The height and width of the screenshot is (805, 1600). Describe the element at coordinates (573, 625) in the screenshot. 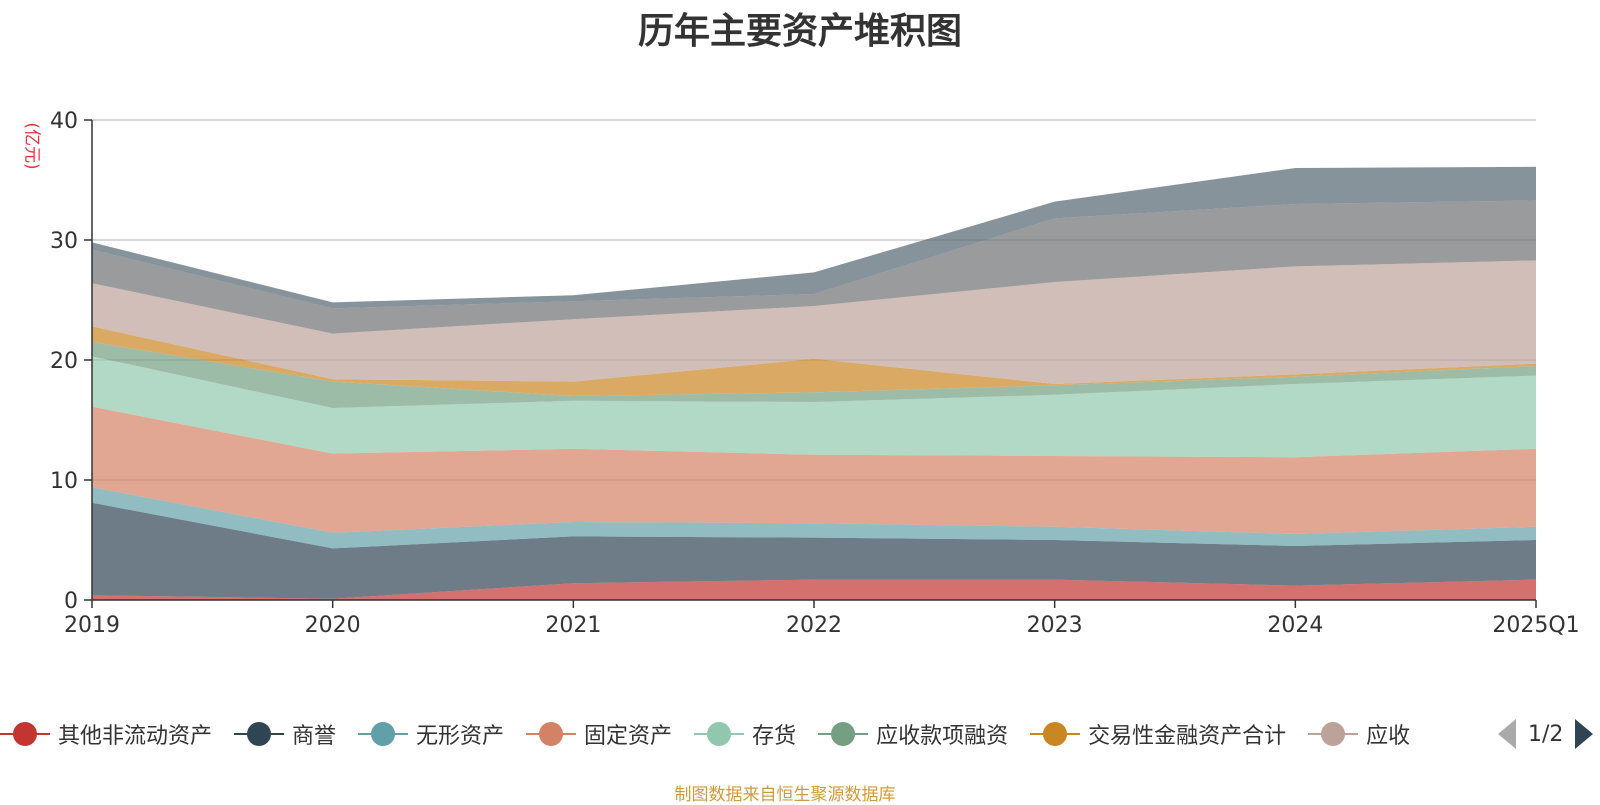

I see `x-tick-label: 2021` at that location.